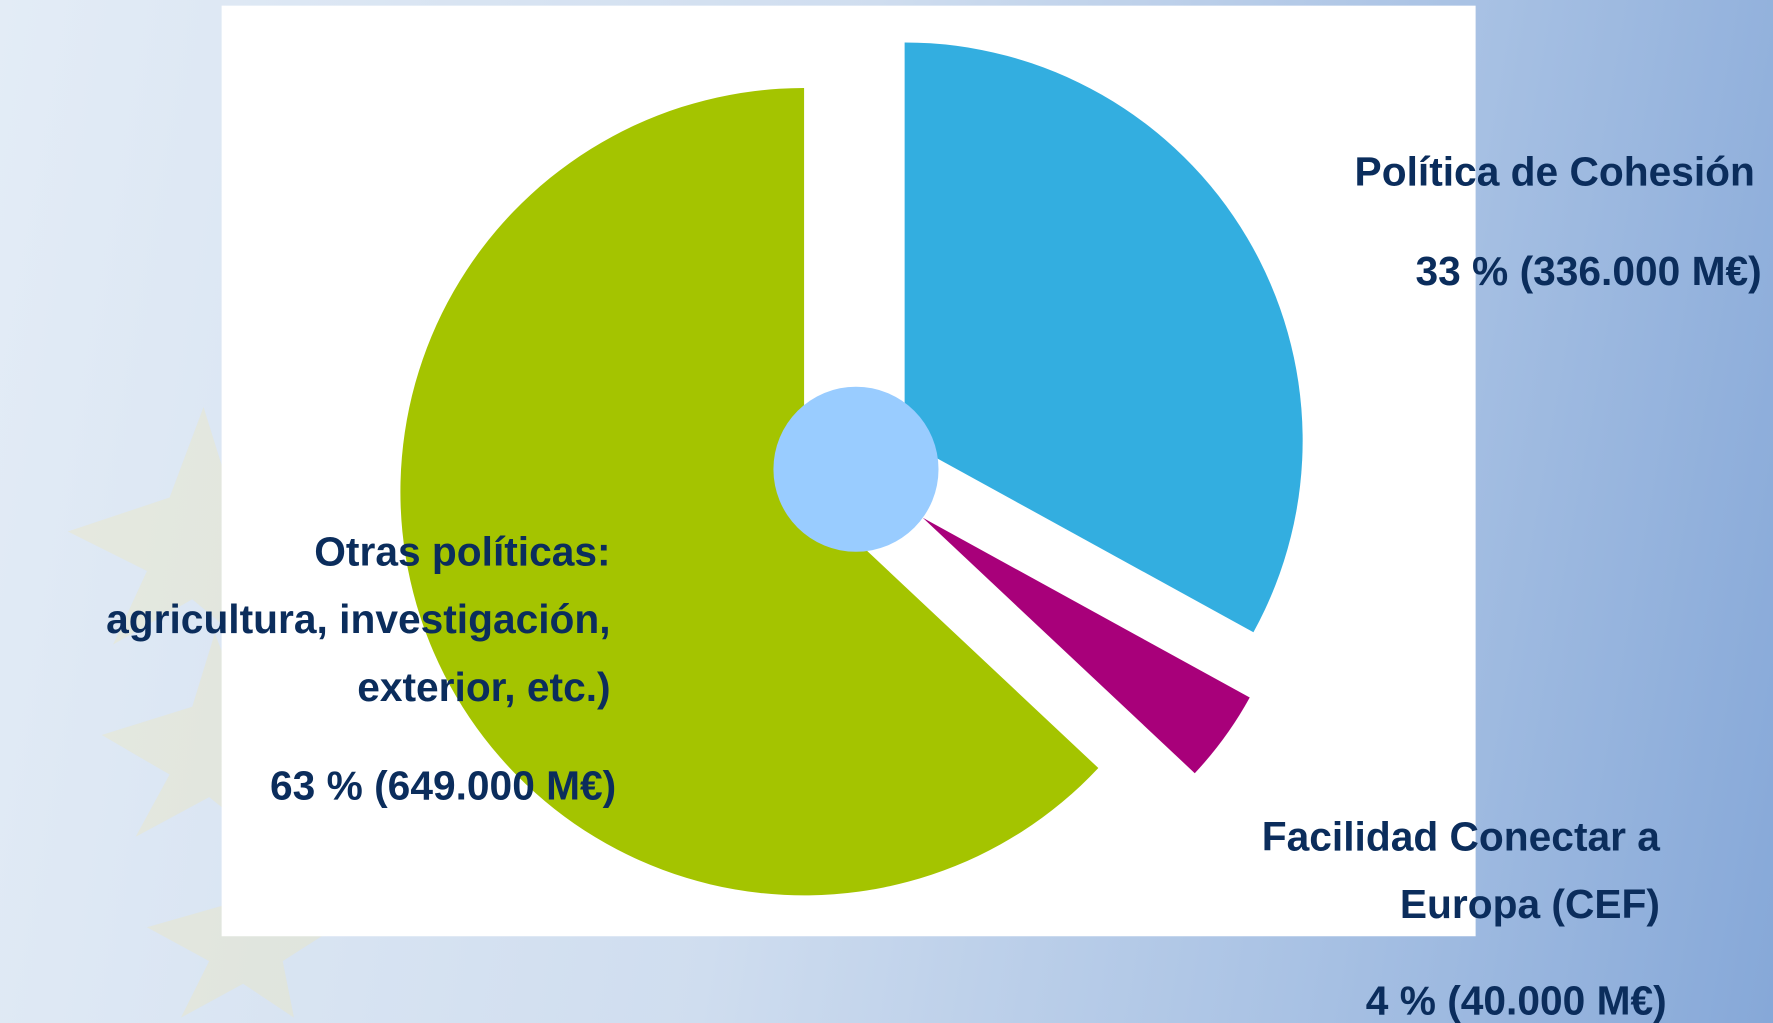 The image size is (1773, 1023). Describe the element at coordinates (443, 785) in the screenshot. I see `value-label: 63 % (649.000 M€)` at that location.